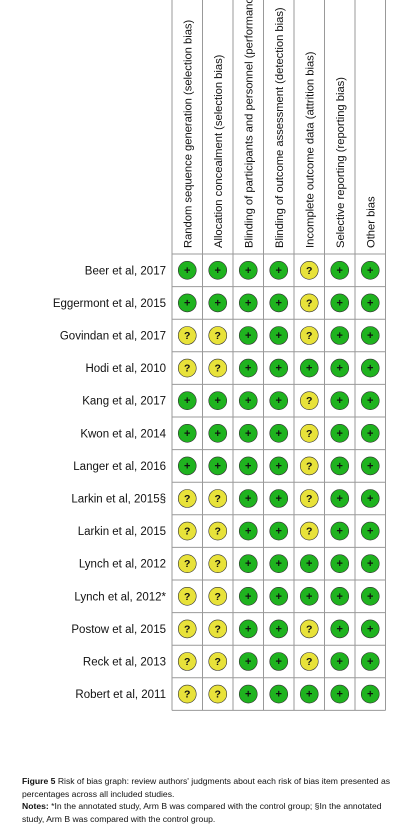 The width and height of the screenshot is (411, 835). I want to click on column-header: Allocation concealment (selection bias), so click(219, 151).